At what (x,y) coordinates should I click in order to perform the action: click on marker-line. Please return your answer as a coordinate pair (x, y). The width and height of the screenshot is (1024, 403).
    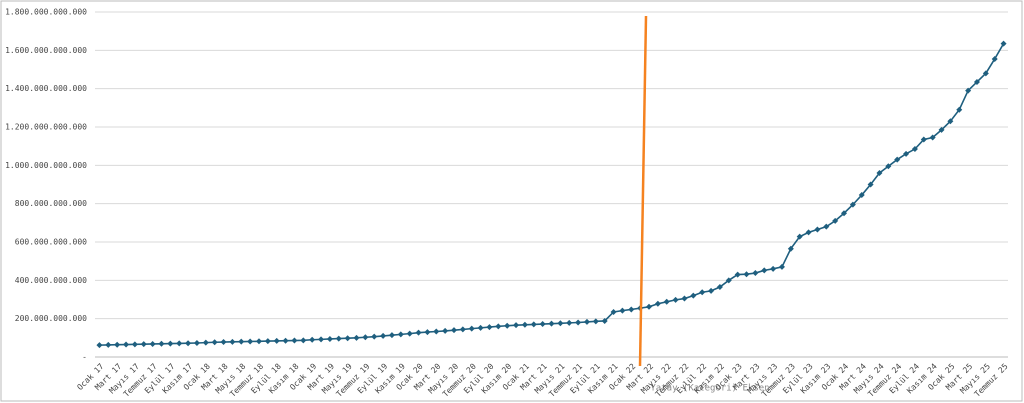
    Looking at the image, I should click on (643, 191).